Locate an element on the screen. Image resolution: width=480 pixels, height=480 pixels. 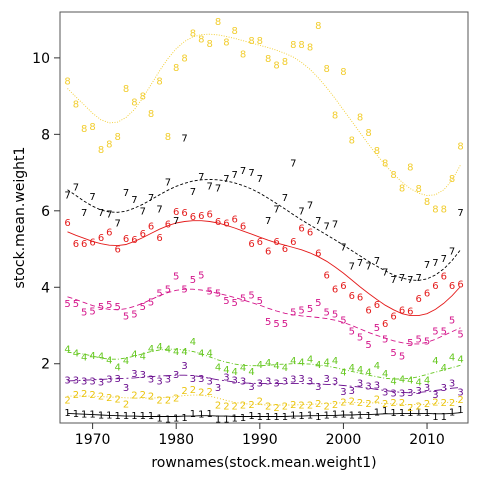
y-tick-label: 2 is located at coordinates (45, 365).